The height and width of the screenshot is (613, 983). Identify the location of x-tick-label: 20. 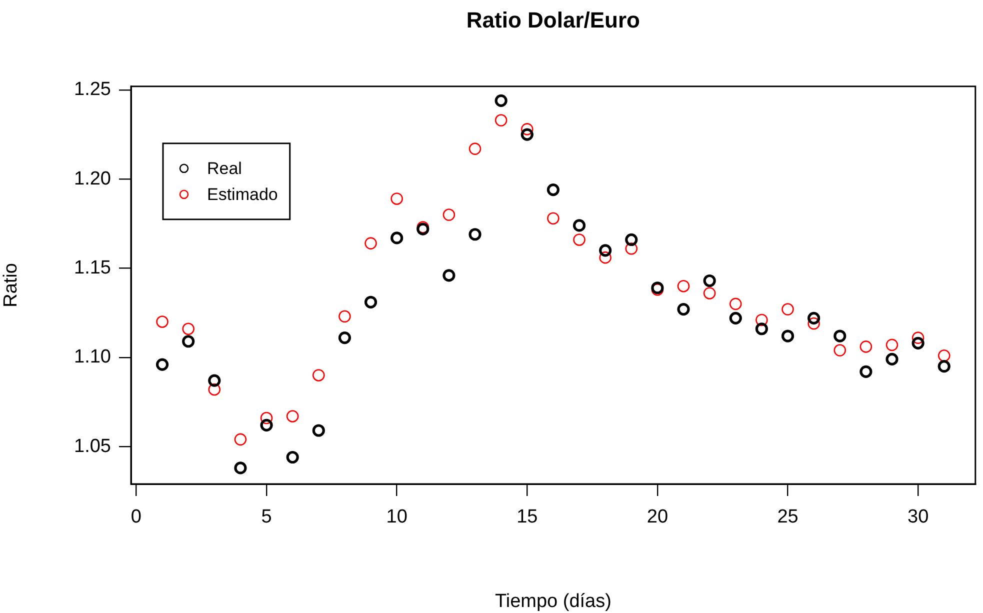
(657, 517).